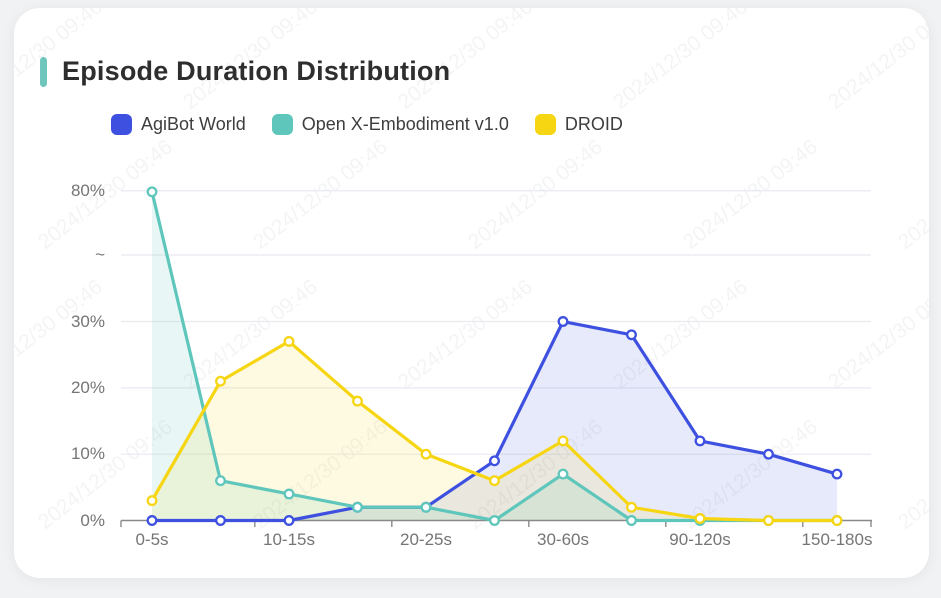 The height and width of the screenshot is (598, 941). I want to click on legend-item-droid: DROID, so click(578, 124).